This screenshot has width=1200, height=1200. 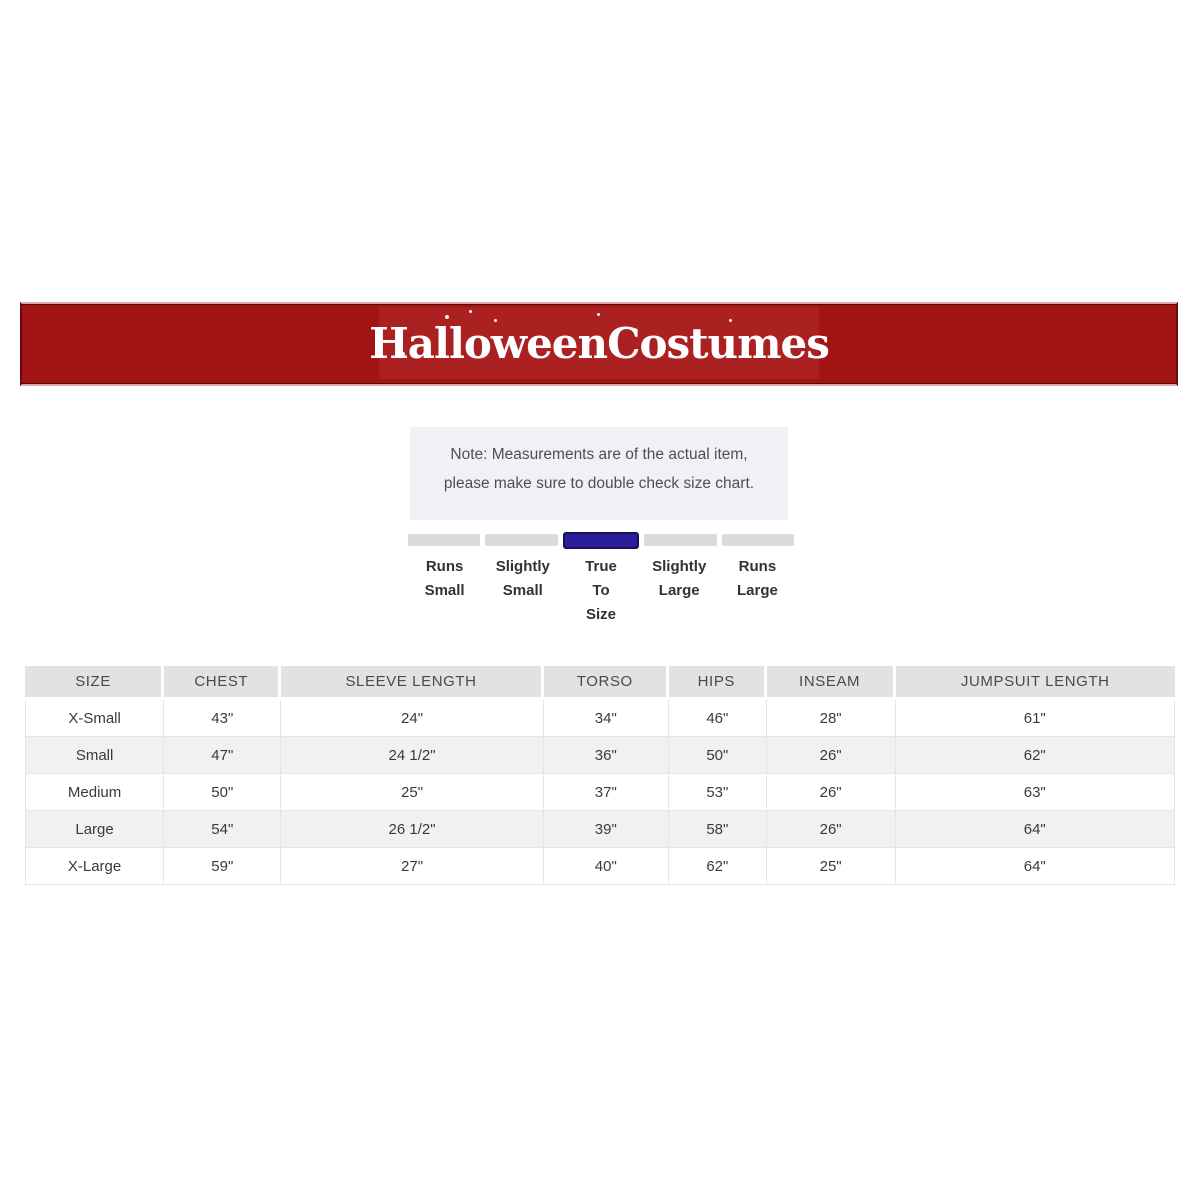 What do you see at coordinates (717, 718) in the screenshot?
I see `measurement-cell: 46"` at bounding box center [717, 718].